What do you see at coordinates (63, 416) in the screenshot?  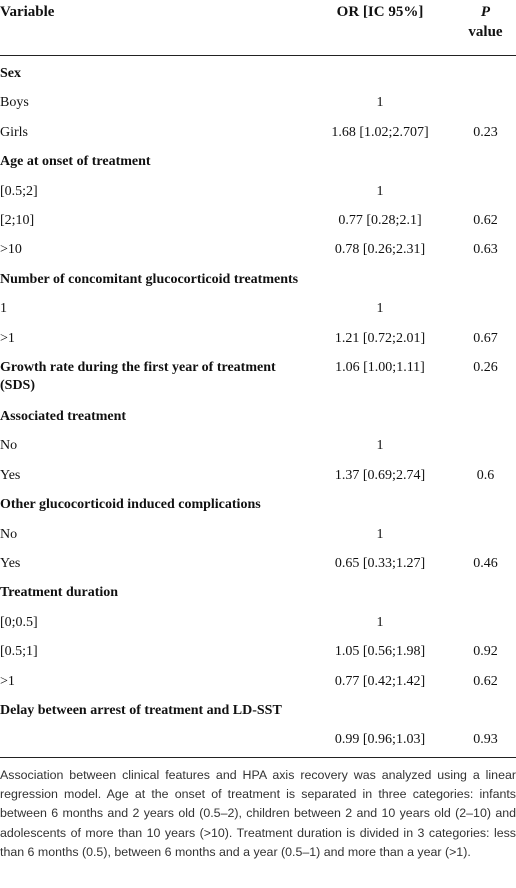 I see `section-label: Associated treatment` at bounding box center [63, 416].